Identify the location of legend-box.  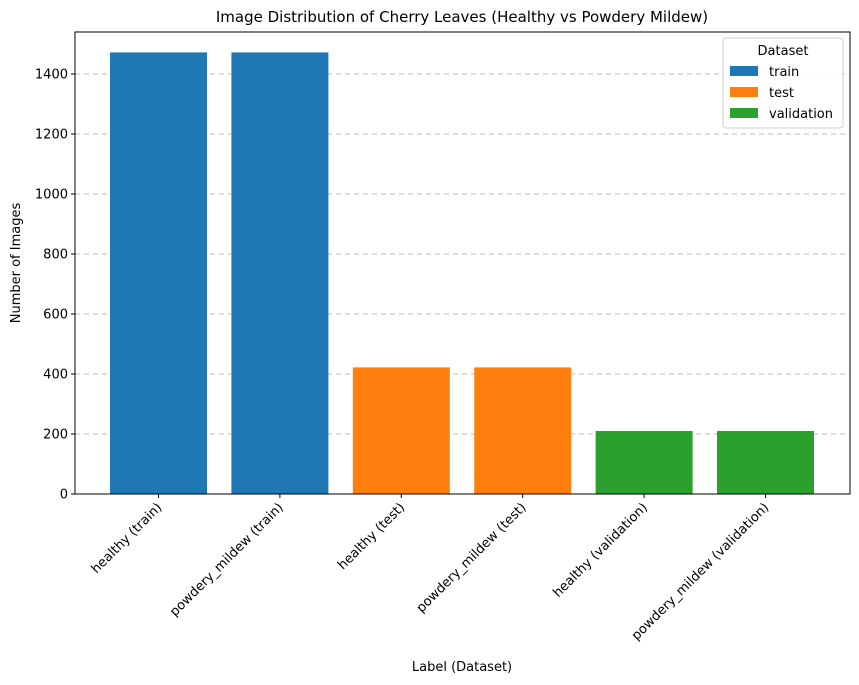
(783, 83).